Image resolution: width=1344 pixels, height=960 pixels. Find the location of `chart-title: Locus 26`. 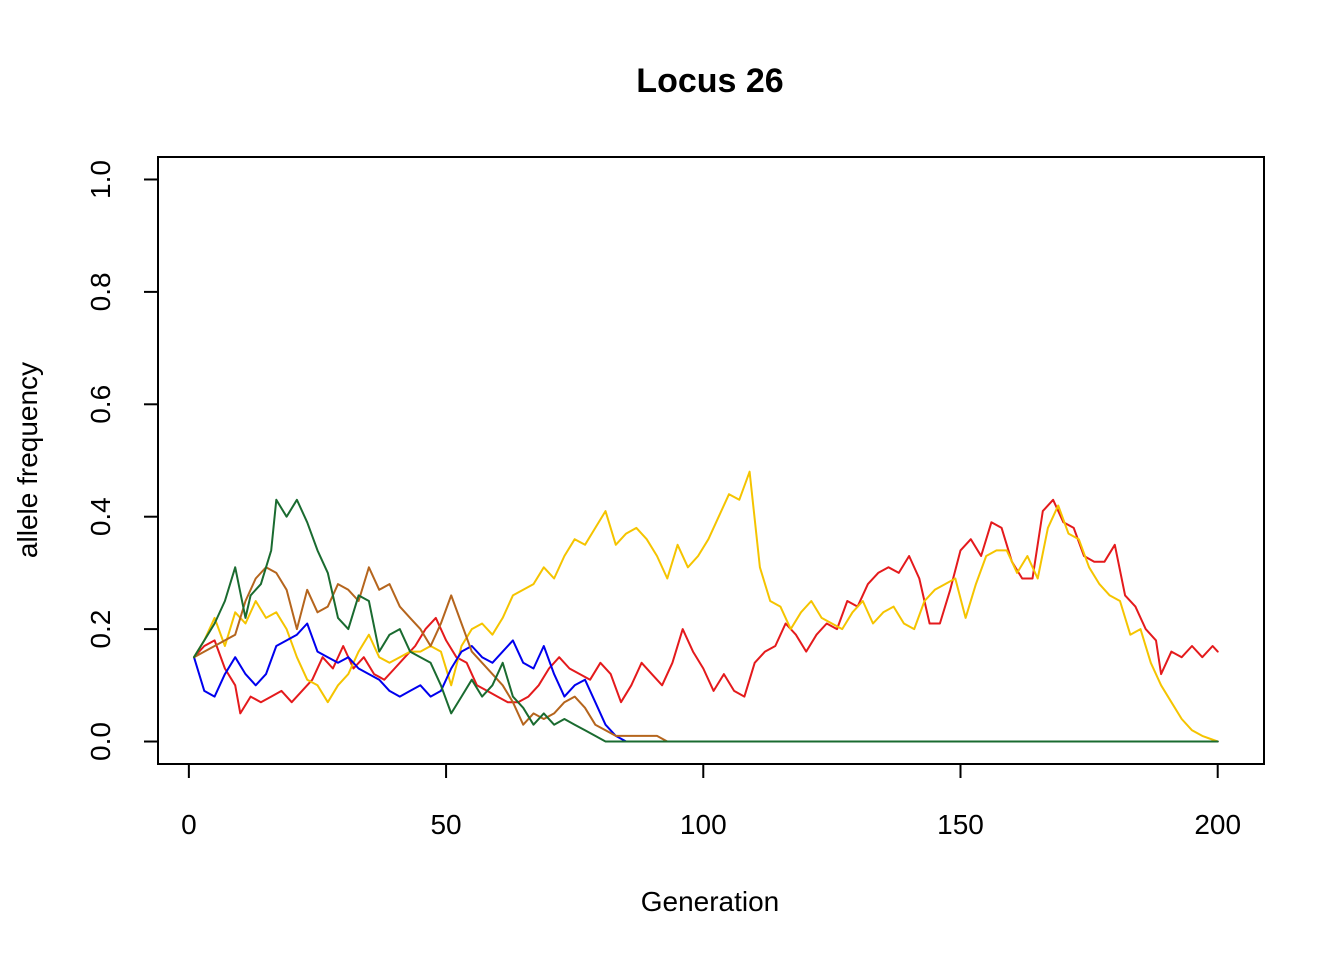

chart-title: Locus 26 is located at coordinates (709, 81).